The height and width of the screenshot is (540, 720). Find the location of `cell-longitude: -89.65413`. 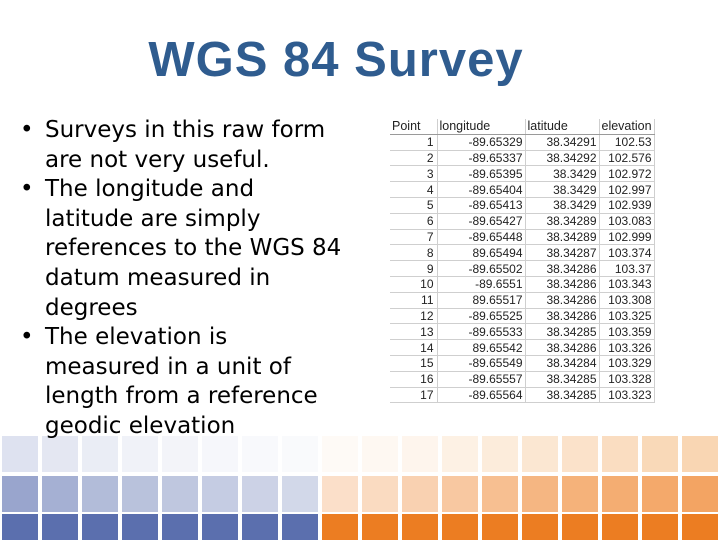

cell-longitude: -89.65413 is located at coordinates (481, 205).